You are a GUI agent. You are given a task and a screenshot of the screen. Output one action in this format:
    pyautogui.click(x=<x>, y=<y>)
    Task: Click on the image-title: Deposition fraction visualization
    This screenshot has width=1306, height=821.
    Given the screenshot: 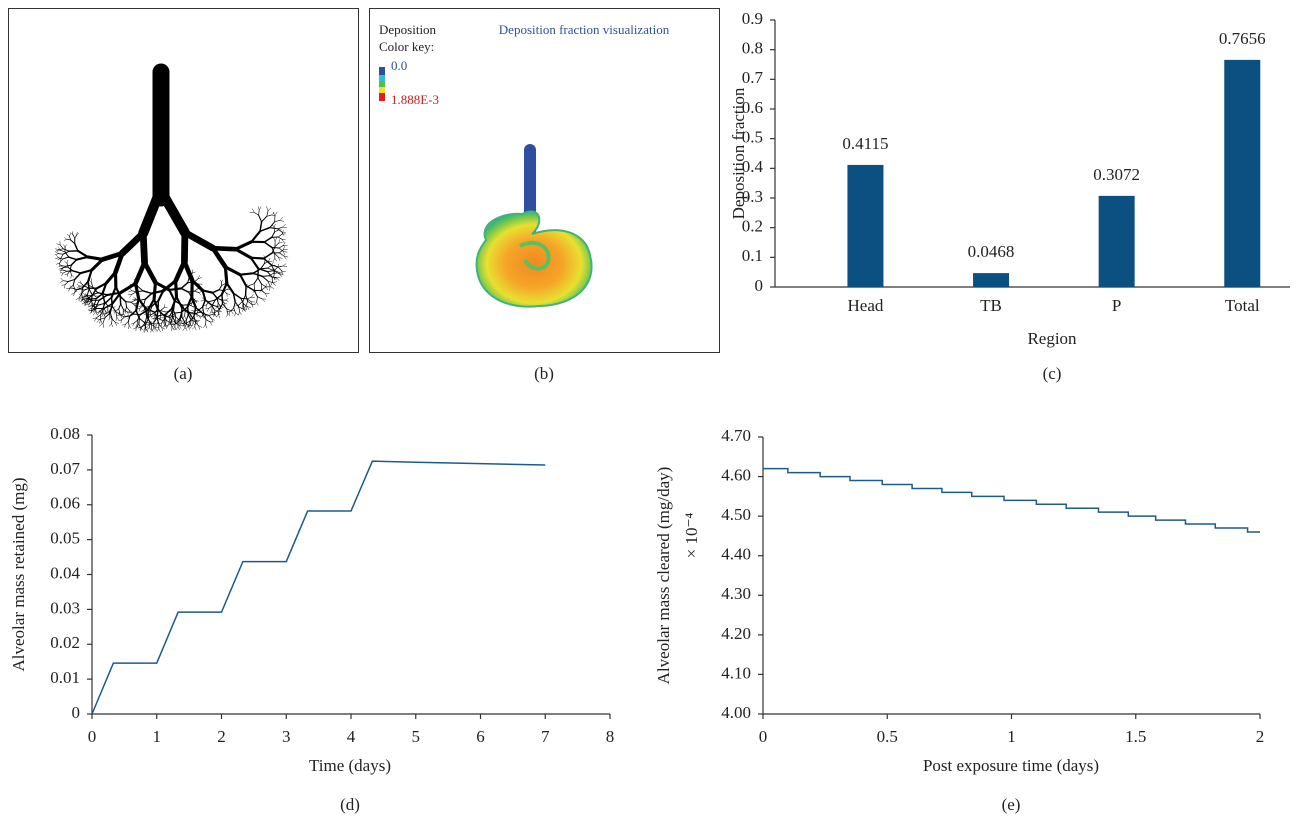 What is the action you would take?
    pyautogui.click(x=584, y=29)
    